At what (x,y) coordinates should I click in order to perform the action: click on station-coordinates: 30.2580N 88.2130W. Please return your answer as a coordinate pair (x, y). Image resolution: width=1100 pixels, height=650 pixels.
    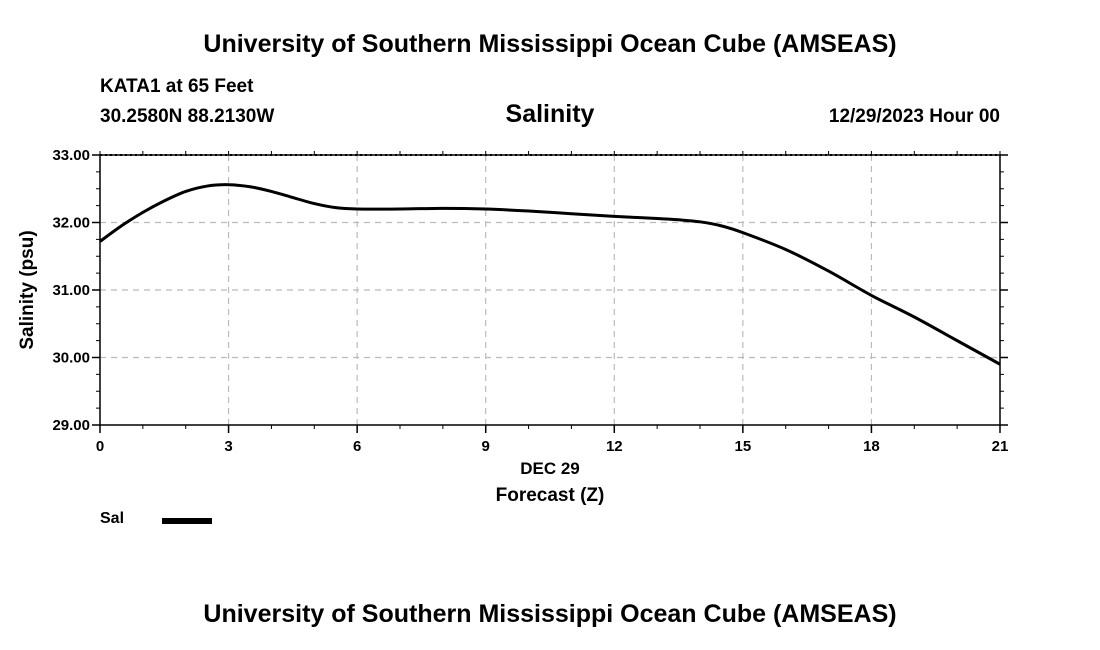
    Looking at the image, I should click on (187, 116).